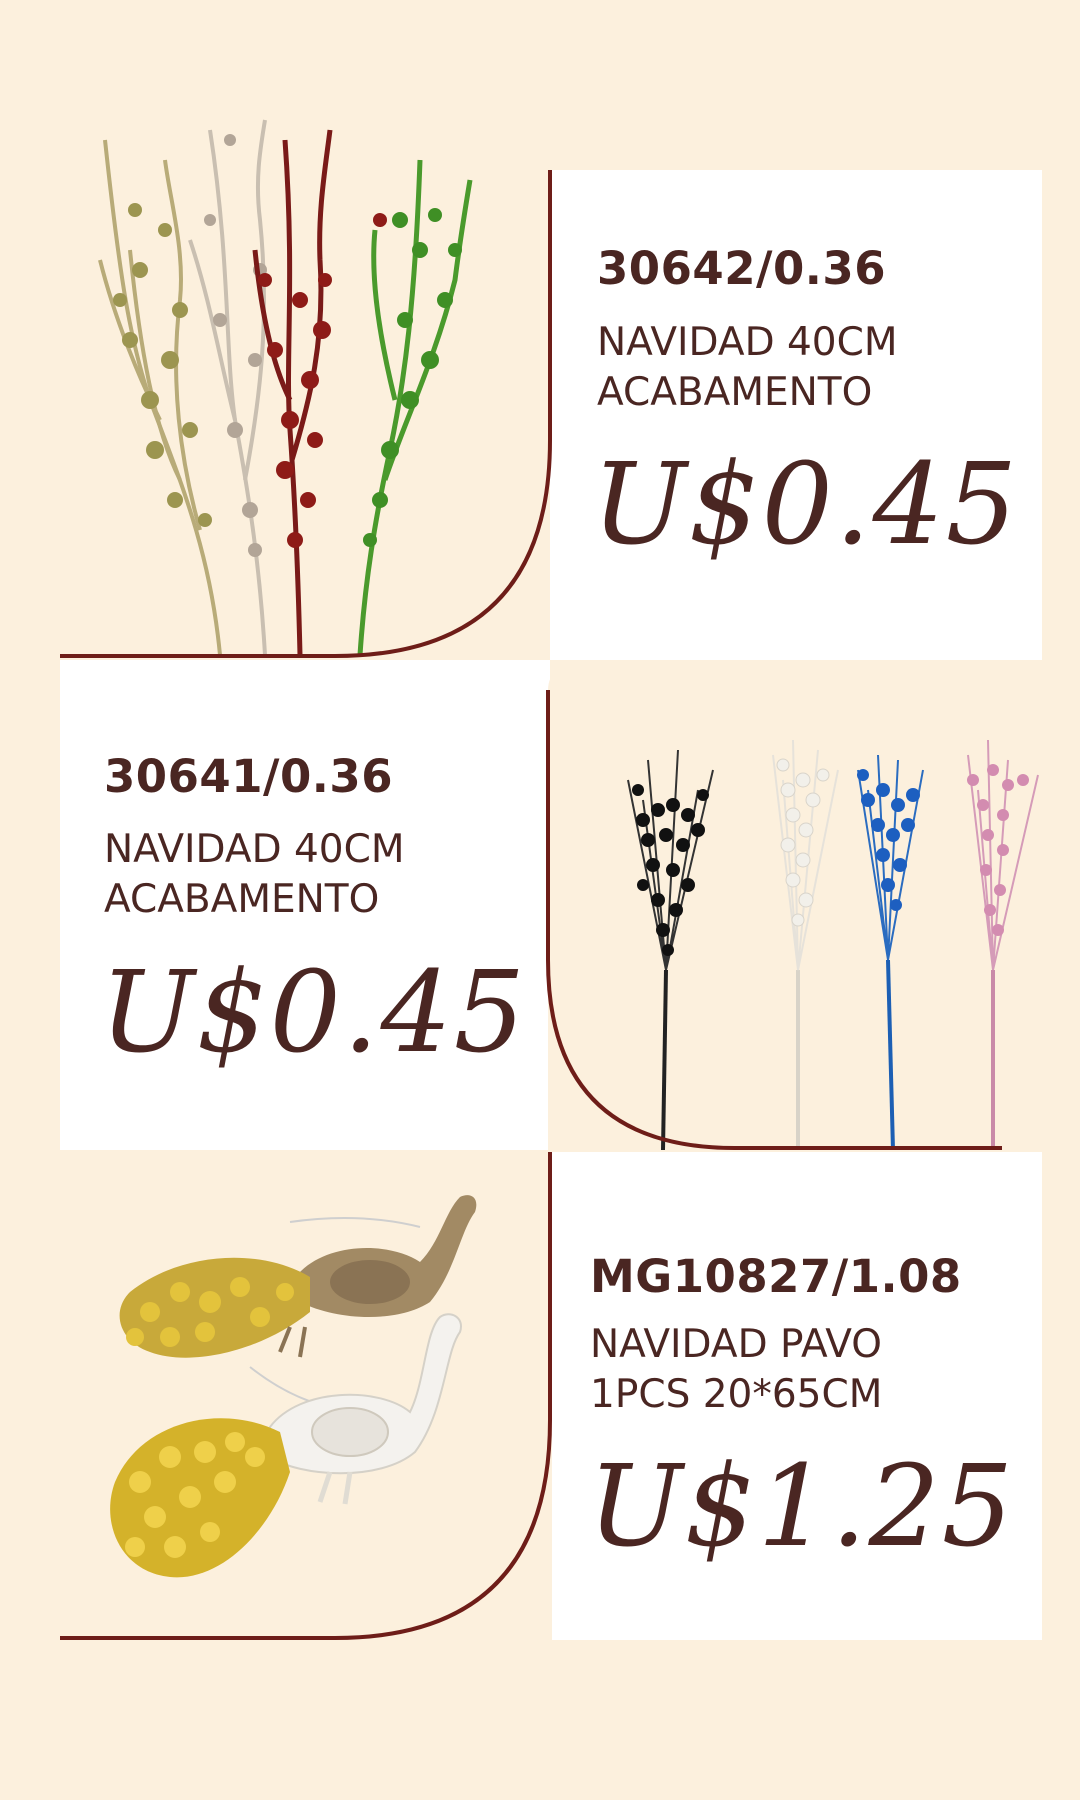 The height and width of the screenshot is (1800, 1080). I want to click on product-3-line1: NAVIDAD PAVO, so click(736, 1344).